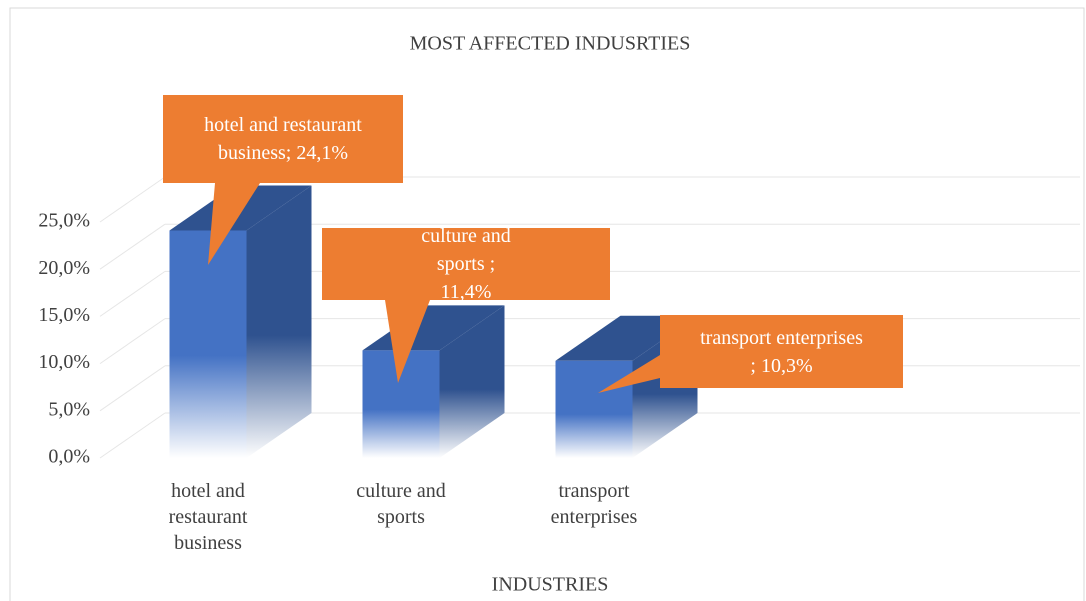 This screenshot has width=1086, height=601. Describe the element at coordinates (594, 504) in the screenshot. I see `x-tick-label: transport enterprises` at that location.